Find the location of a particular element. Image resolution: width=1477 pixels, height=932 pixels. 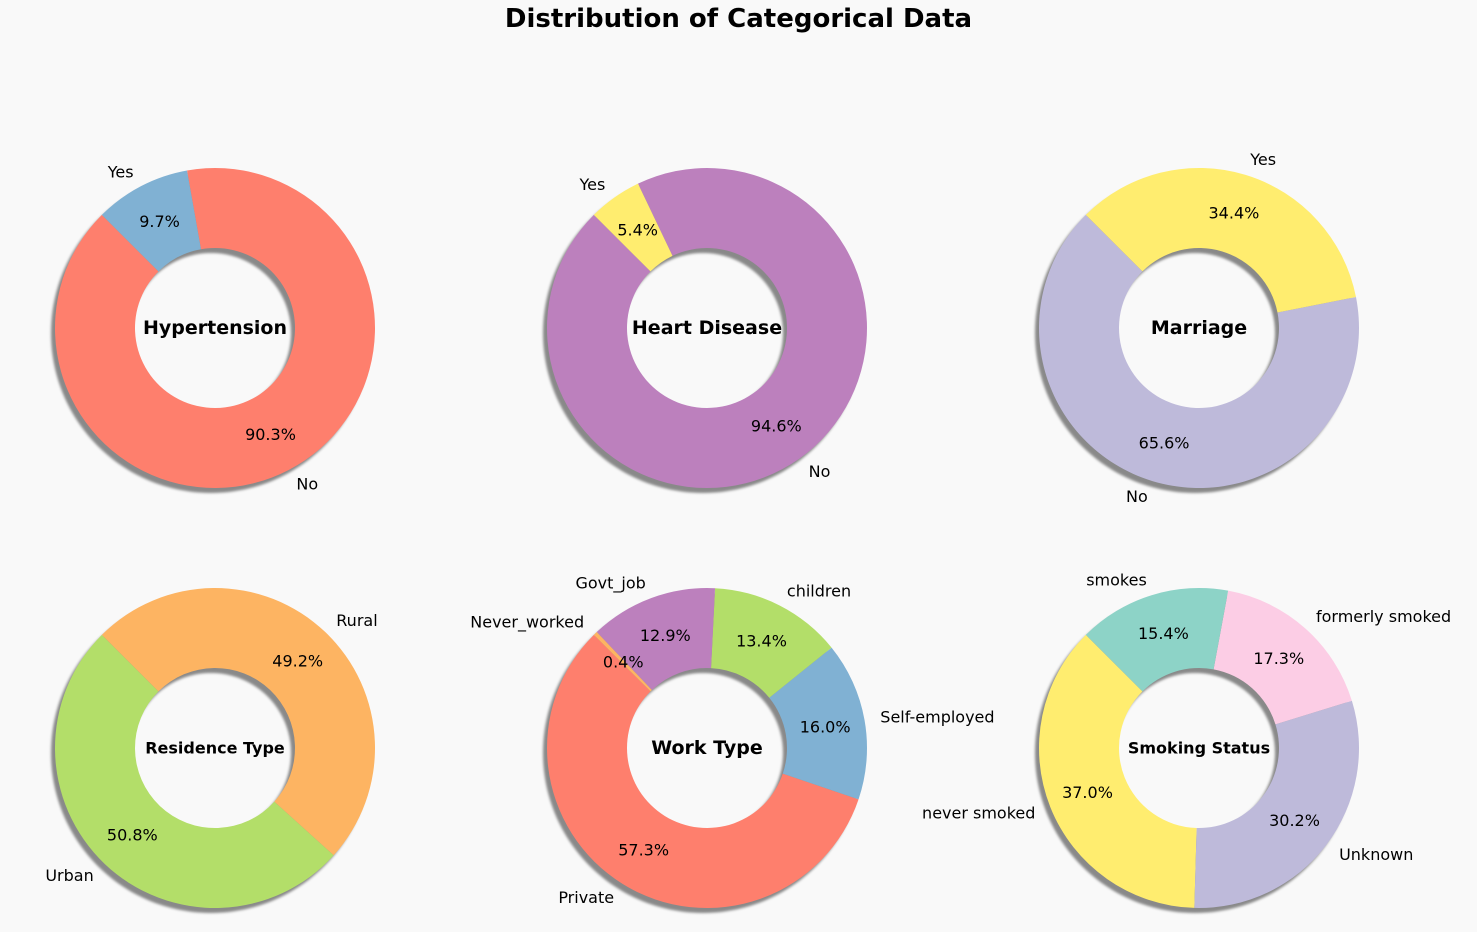

slice-category-label: never smoked is located at coordinates (978, 812).